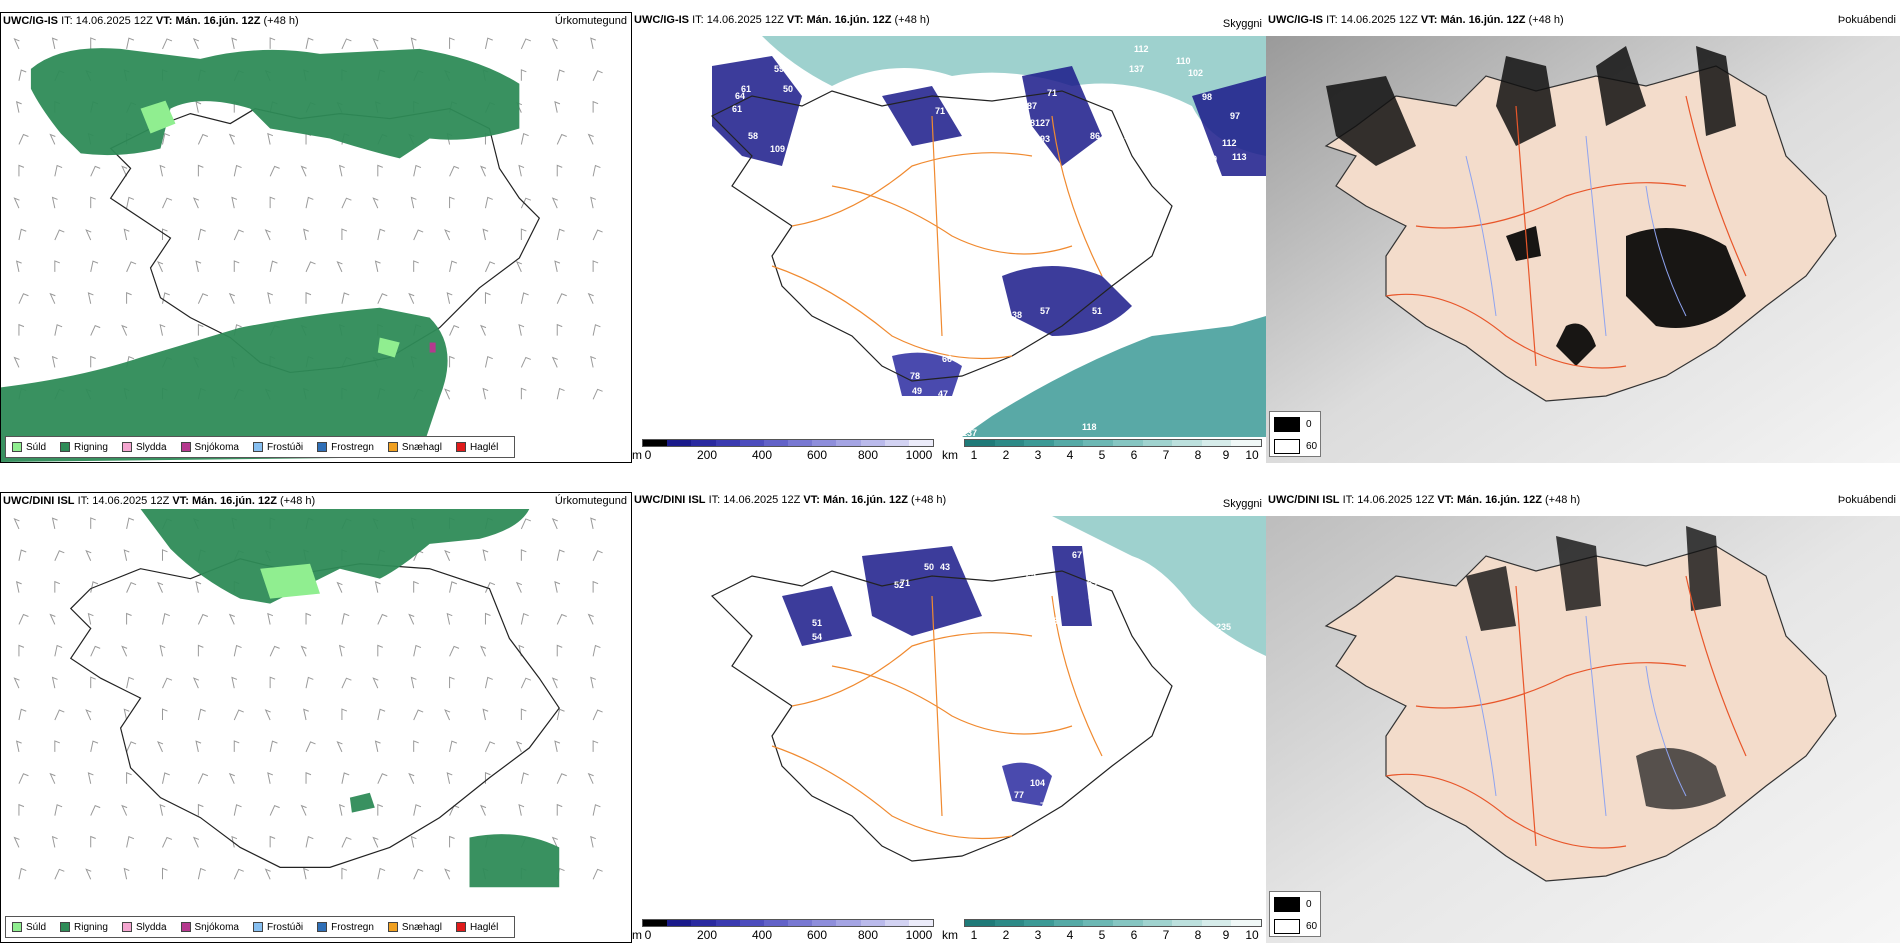  What do you see at coordinates (937, 717) in the screenshot?
I see `roads` at bounding box center [937, 717].